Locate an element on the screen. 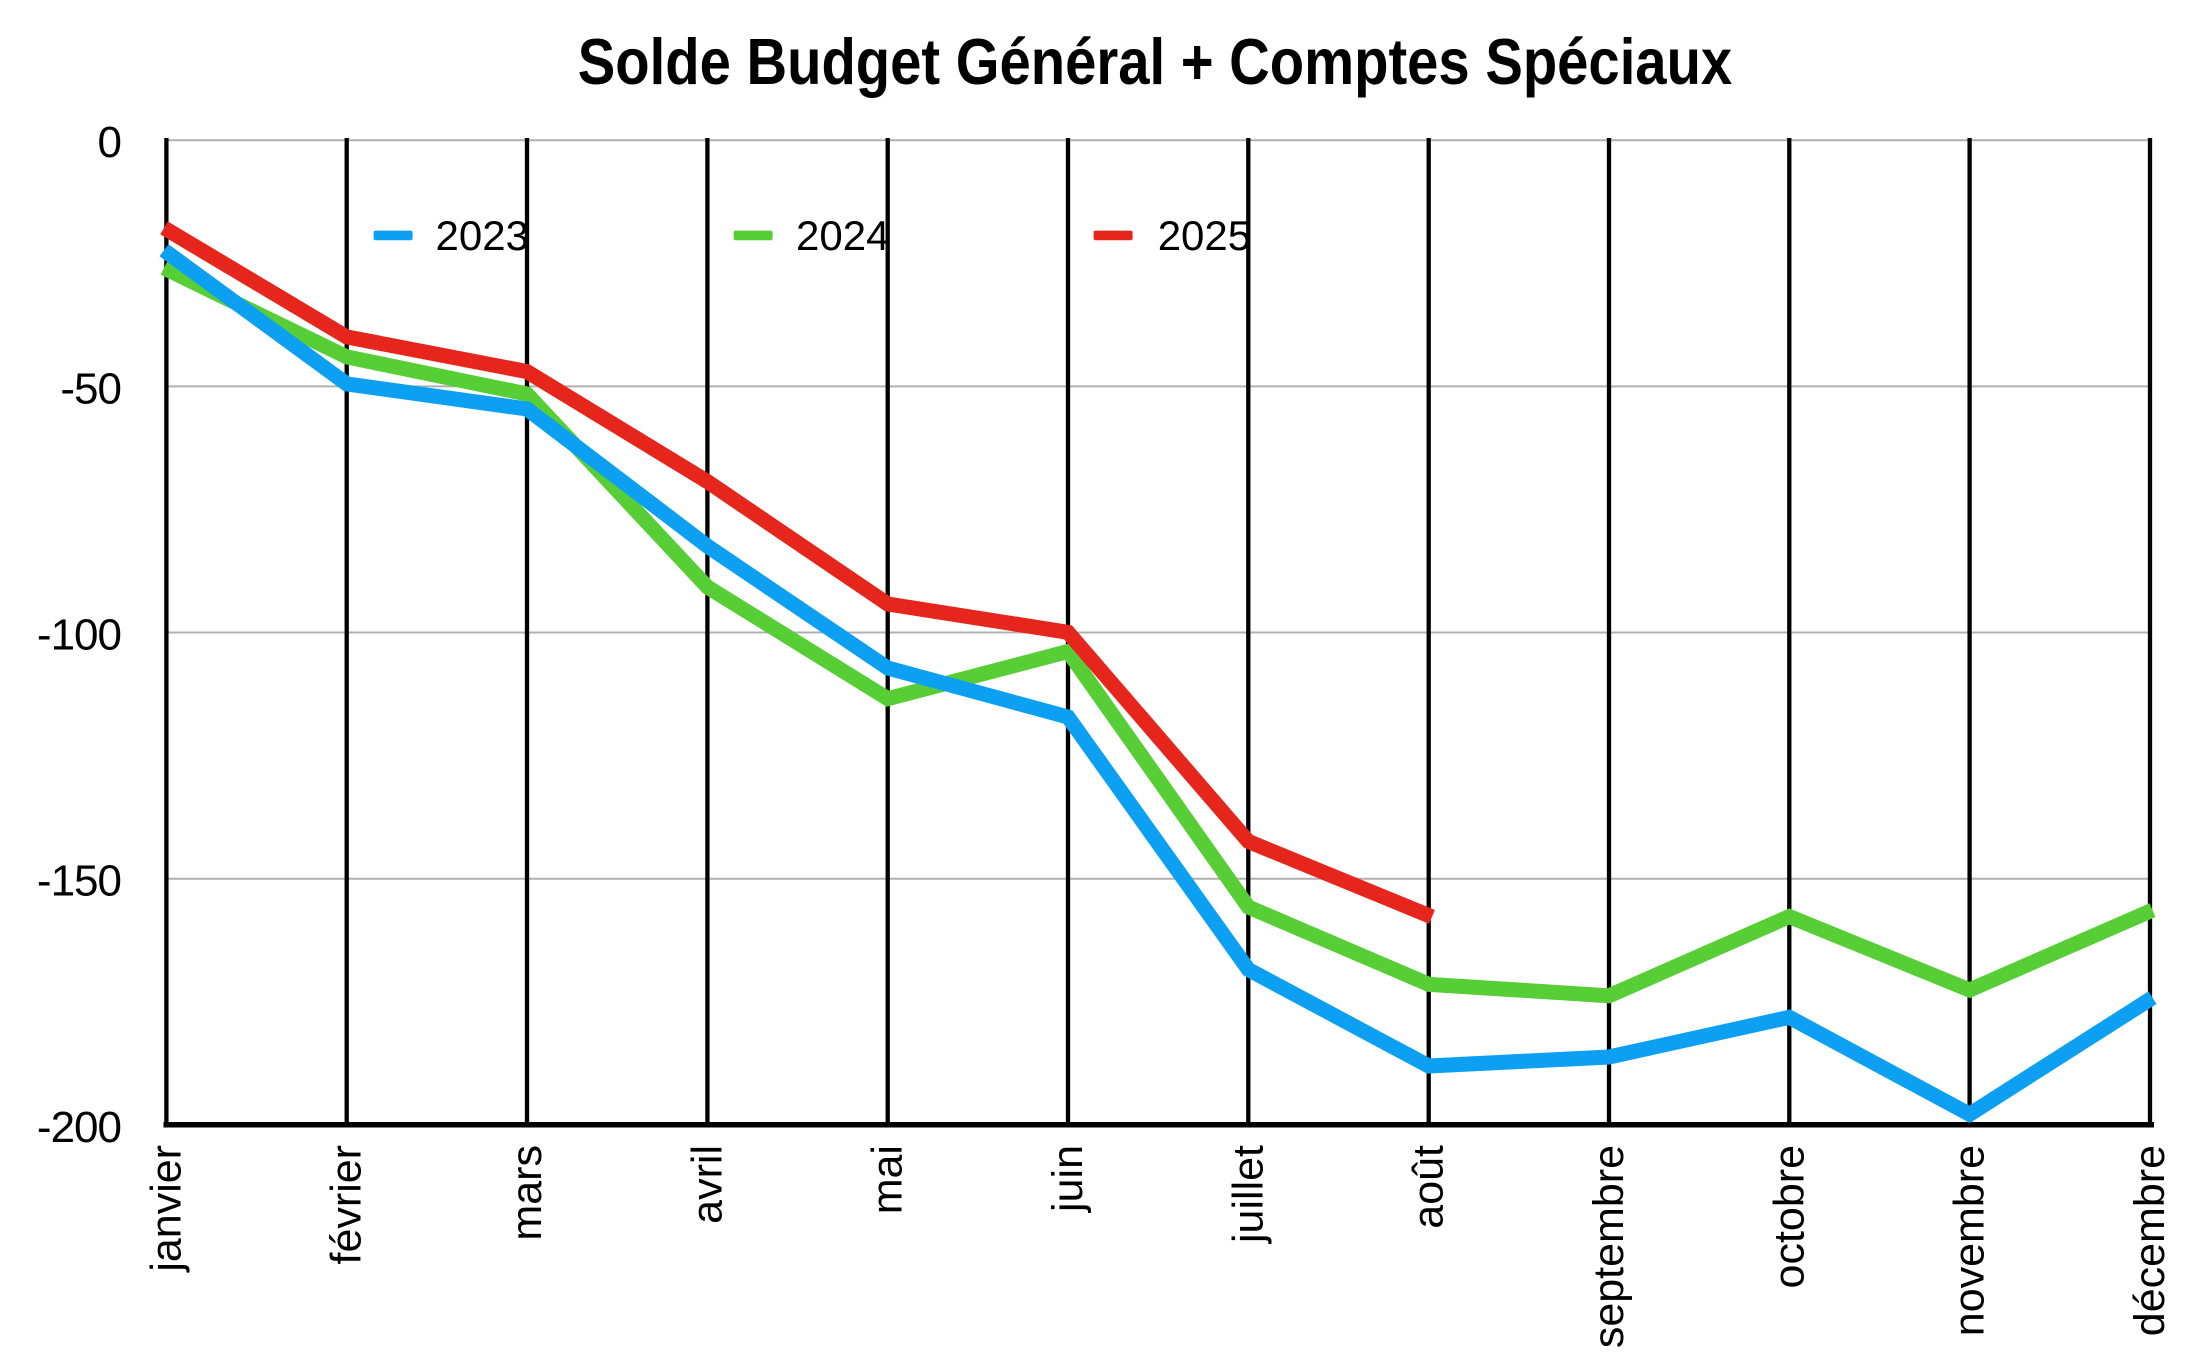 This screenshot has width=2200, height=1370. svg-text: 2024 is located at coordinates (842, 235).